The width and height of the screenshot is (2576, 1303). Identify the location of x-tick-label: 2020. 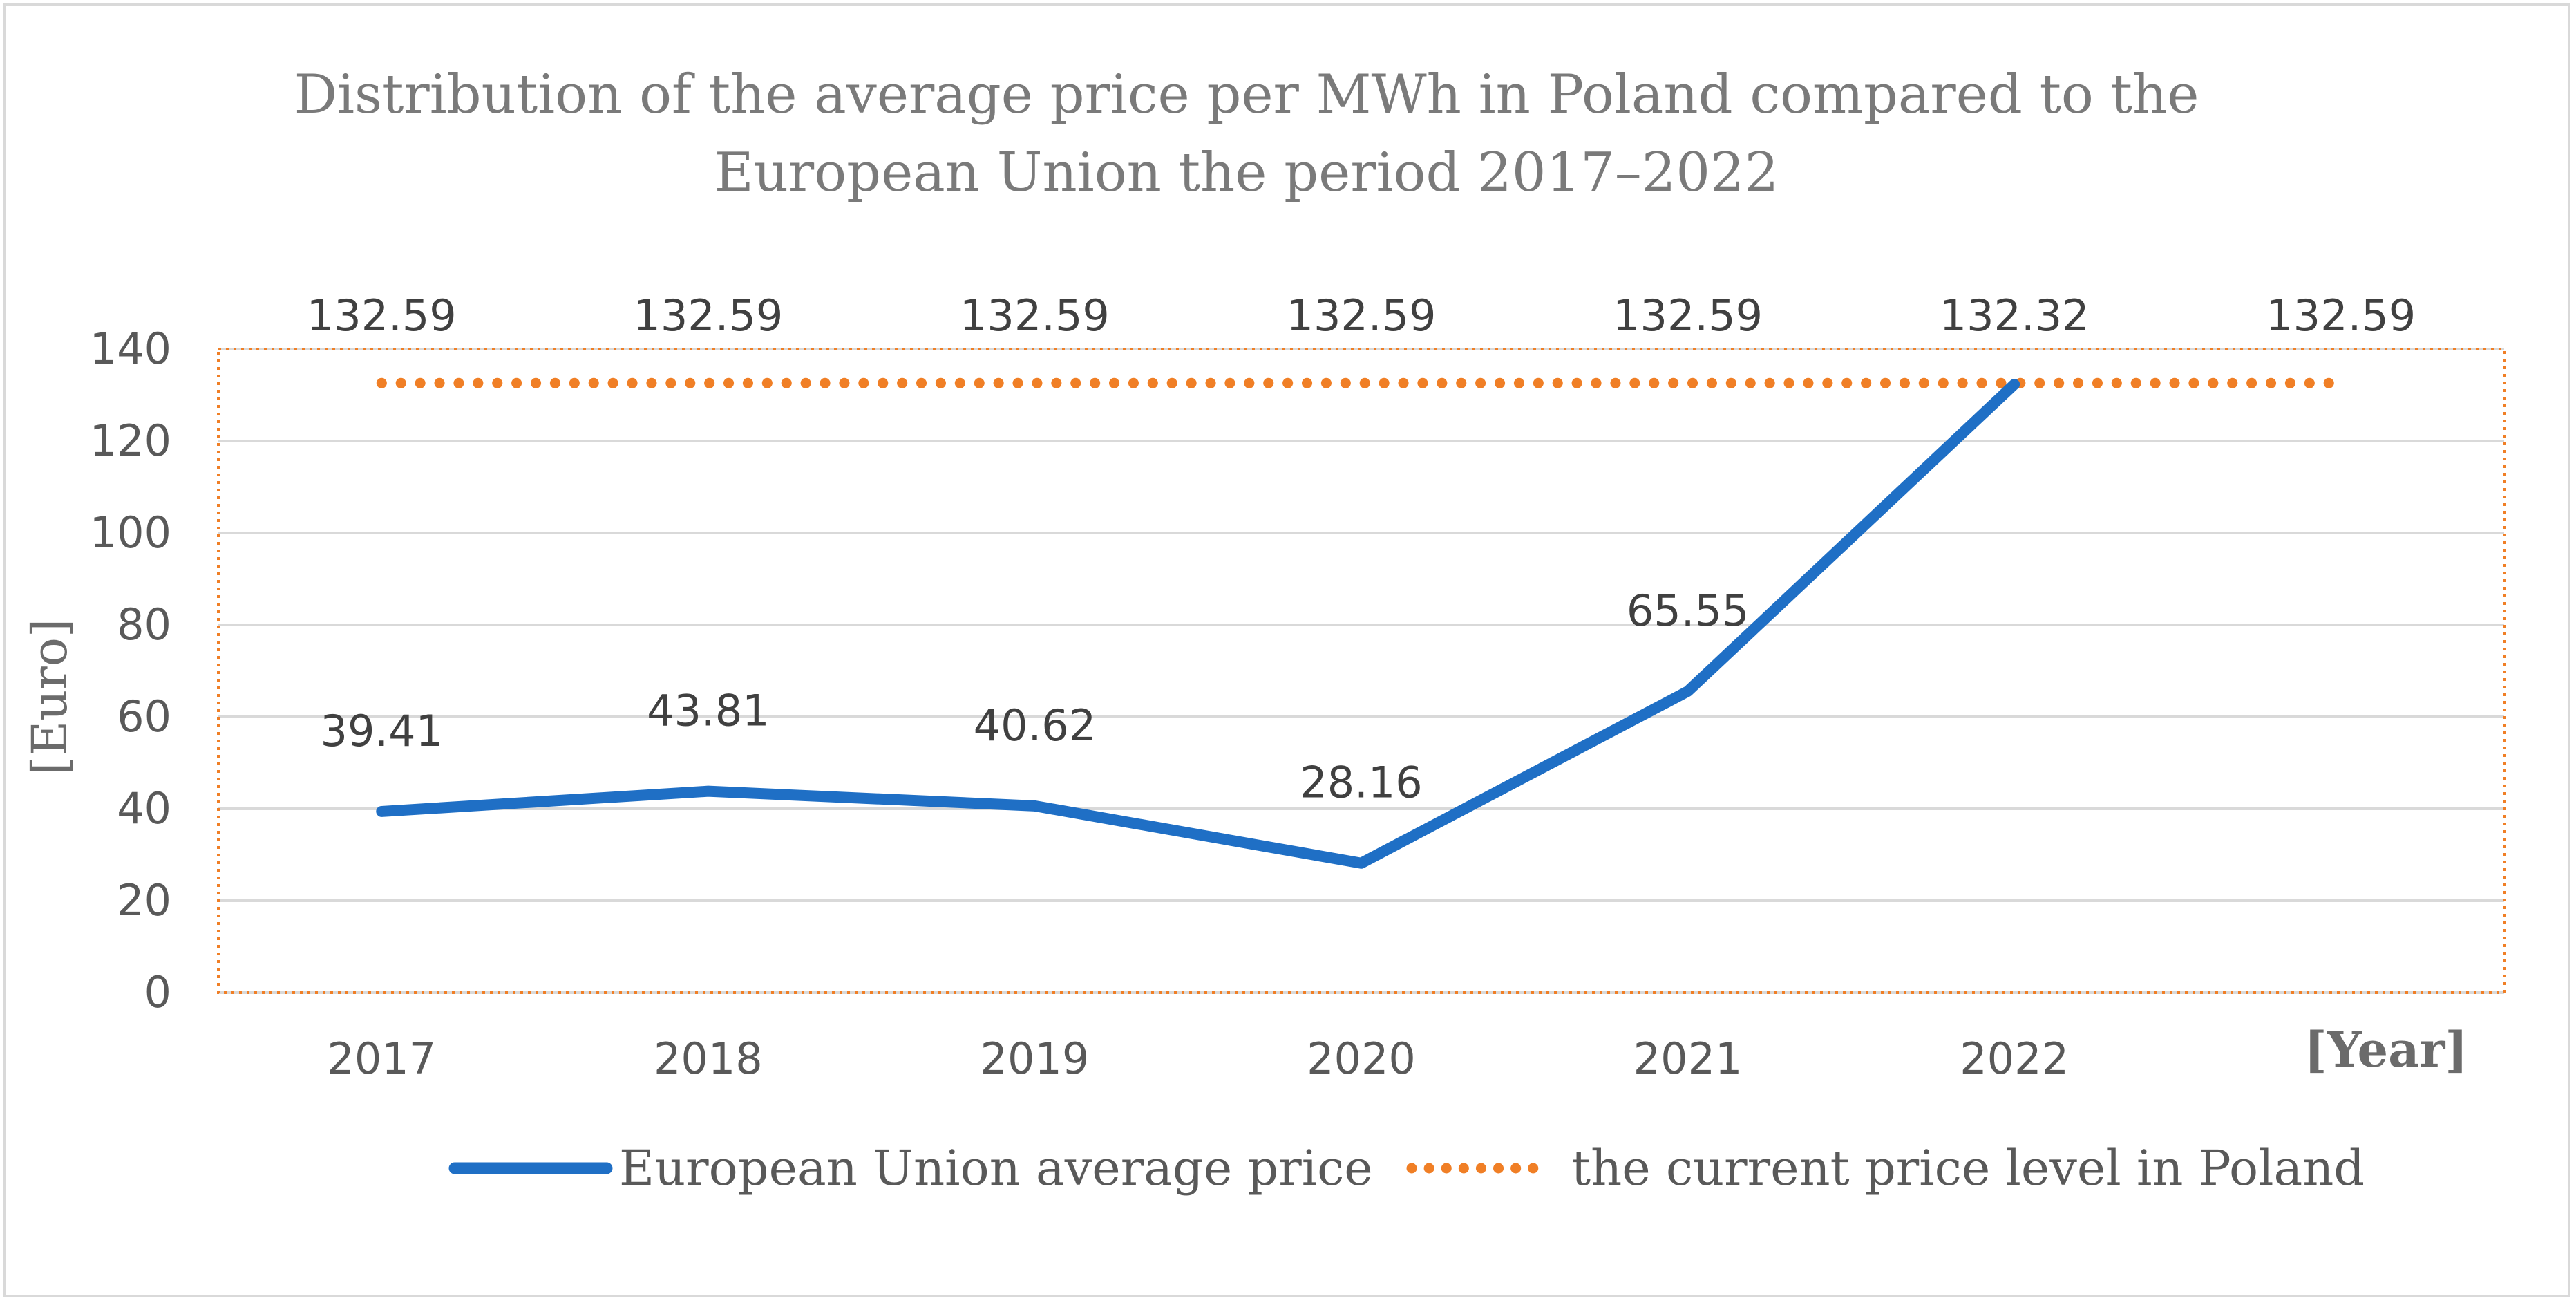
(1361, 1058).